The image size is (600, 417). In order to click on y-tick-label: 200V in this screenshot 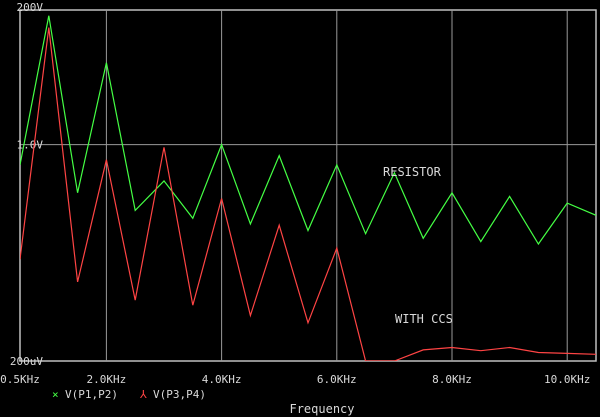, I will do `click(30, 7)`.